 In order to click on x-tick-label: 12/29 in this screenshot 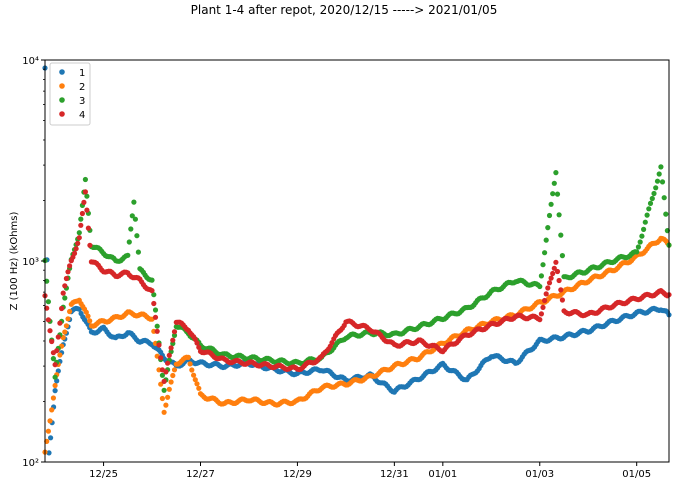, I will do `click(297, 474)`.